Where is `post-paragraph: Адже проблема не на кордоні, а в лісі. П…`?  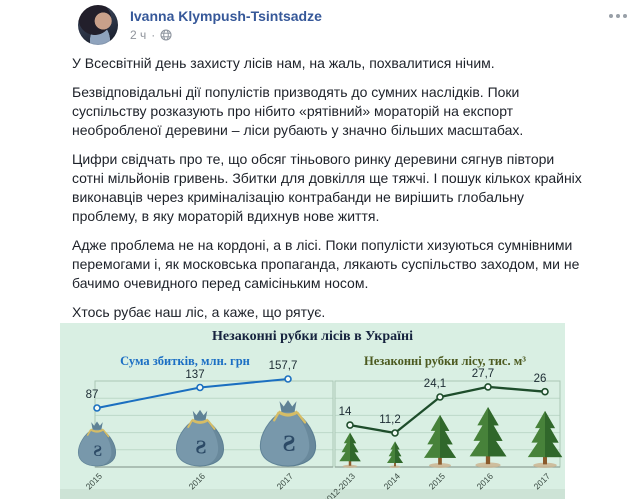 post-paragraph: Адже проблема не на кордоні, а в лісі. П… is located at coordinates (326, 264).